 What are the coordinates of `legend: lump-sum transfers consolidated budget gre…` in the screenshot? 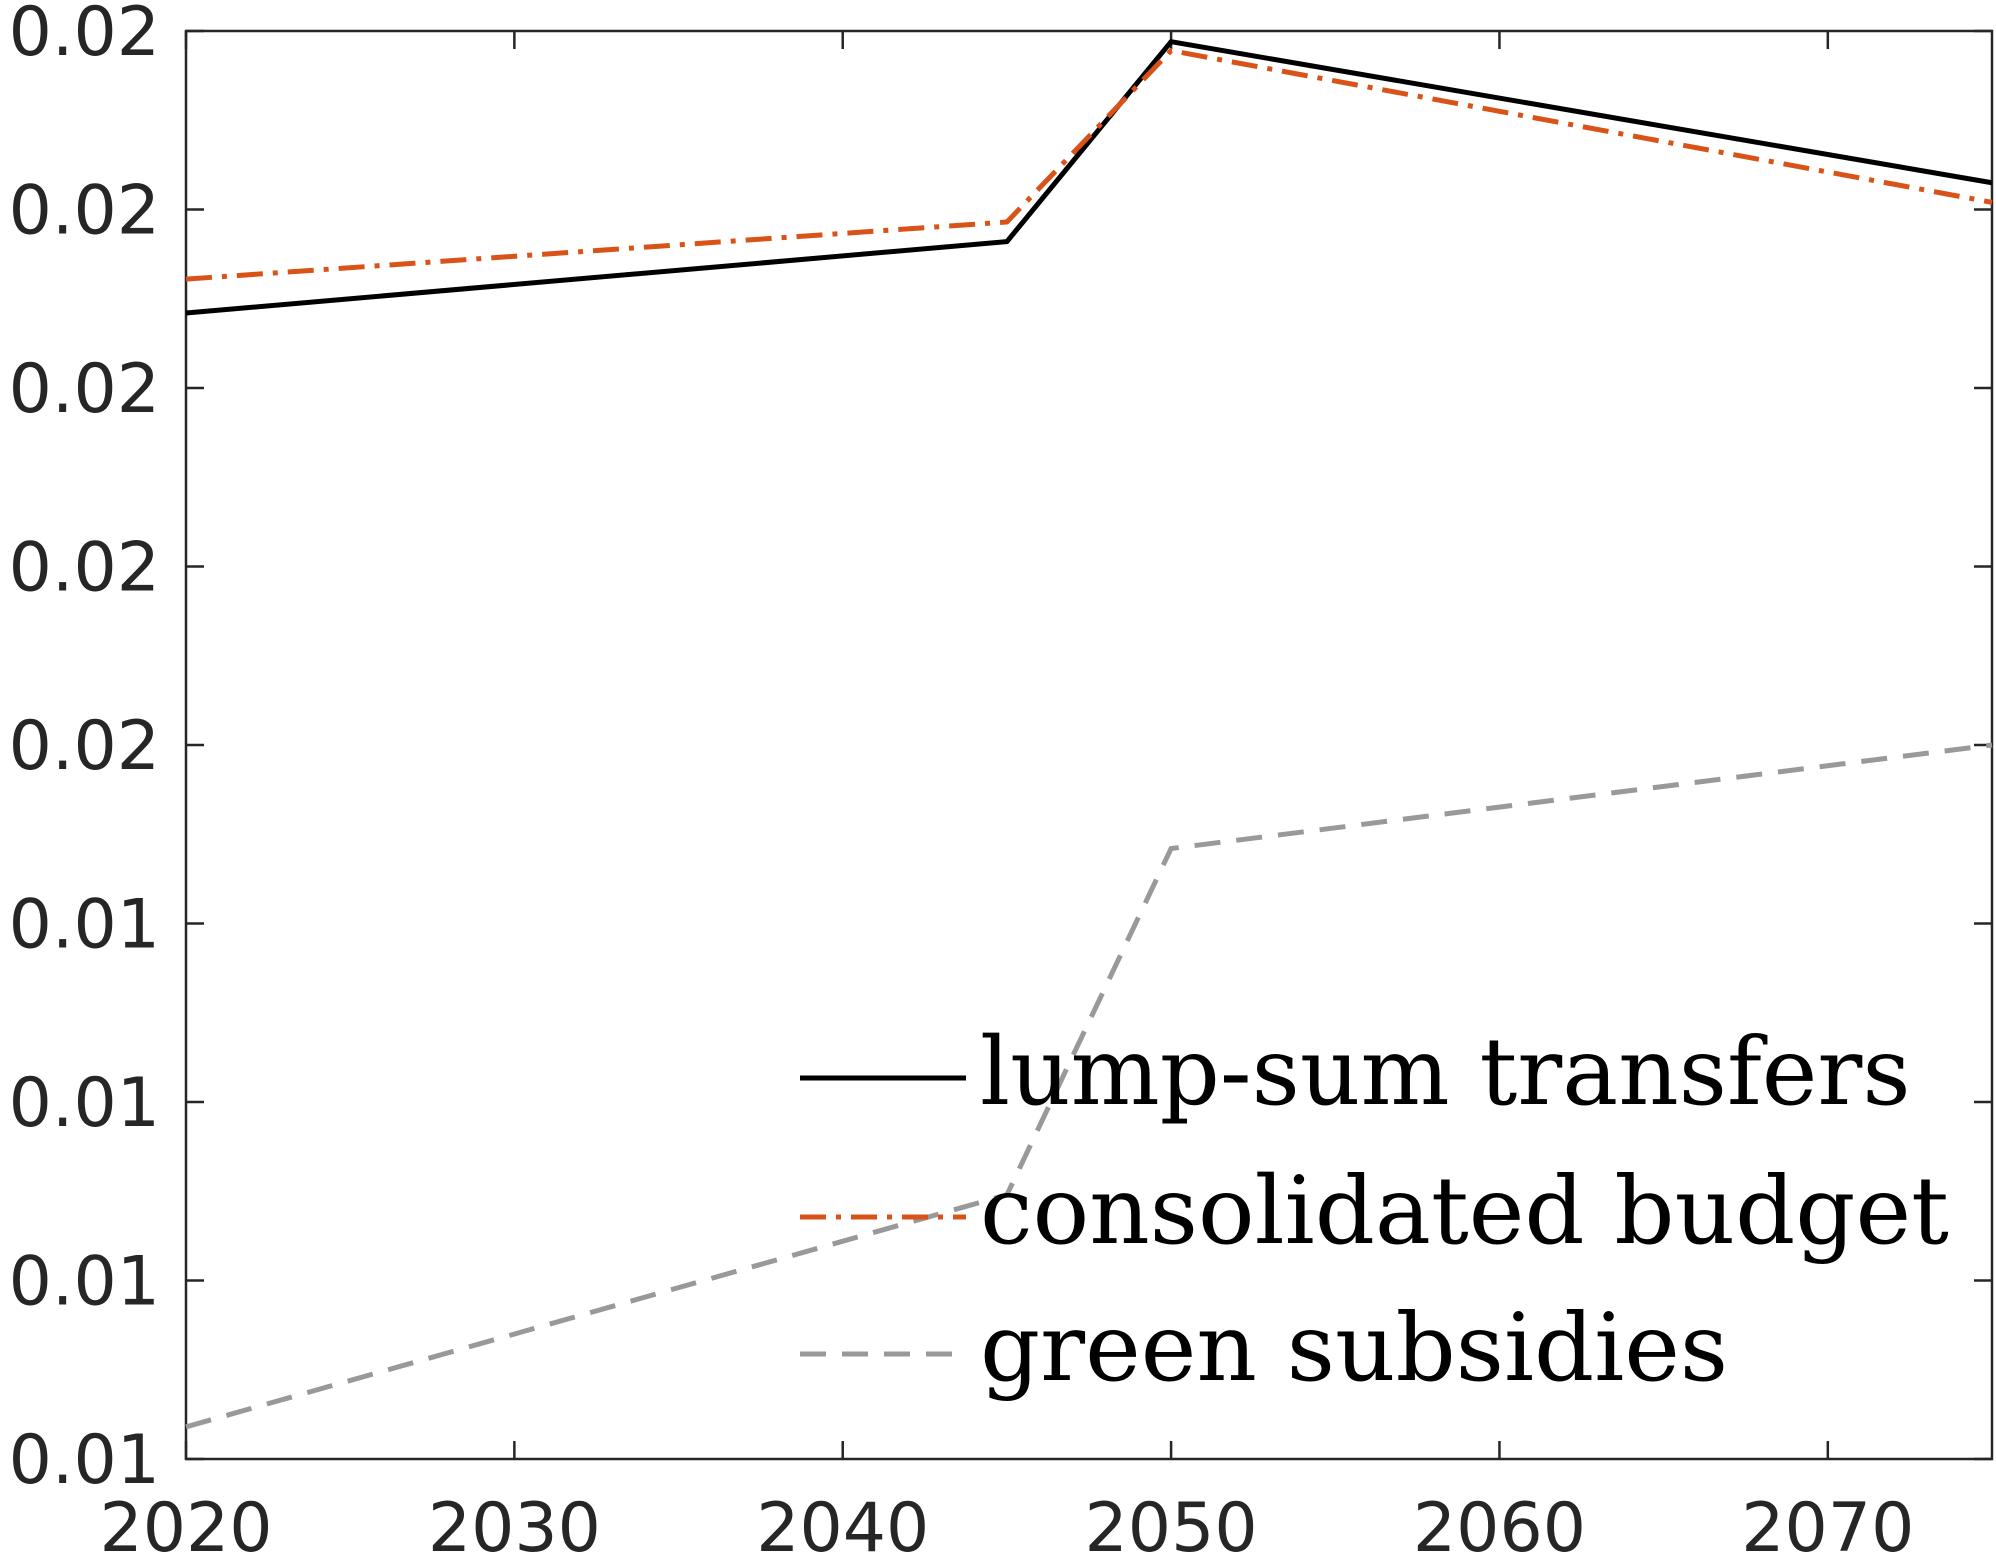 It's located at (1374, 1210).